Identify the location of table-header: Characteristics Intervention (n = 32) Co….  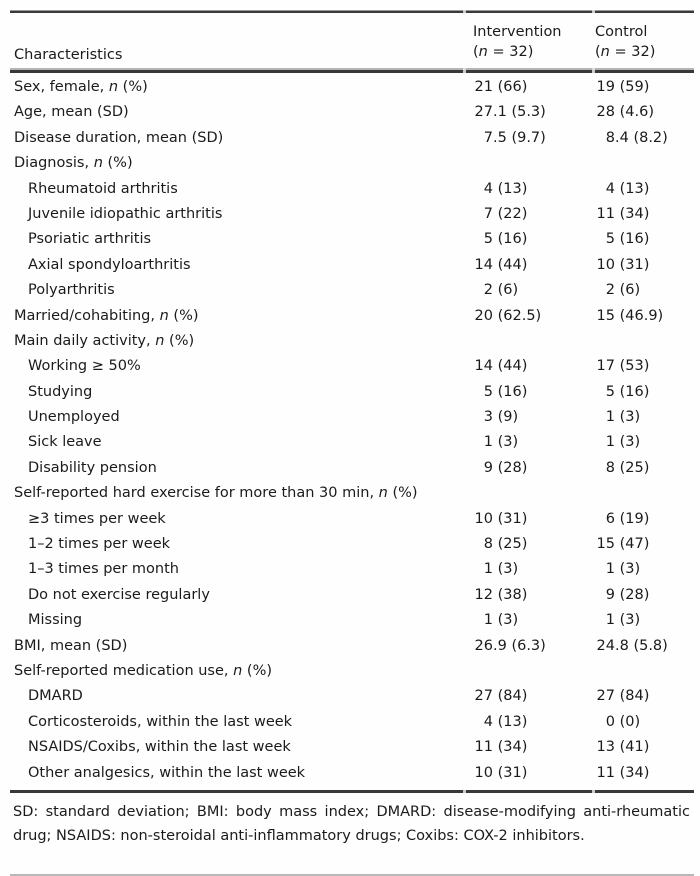
(350, 40).